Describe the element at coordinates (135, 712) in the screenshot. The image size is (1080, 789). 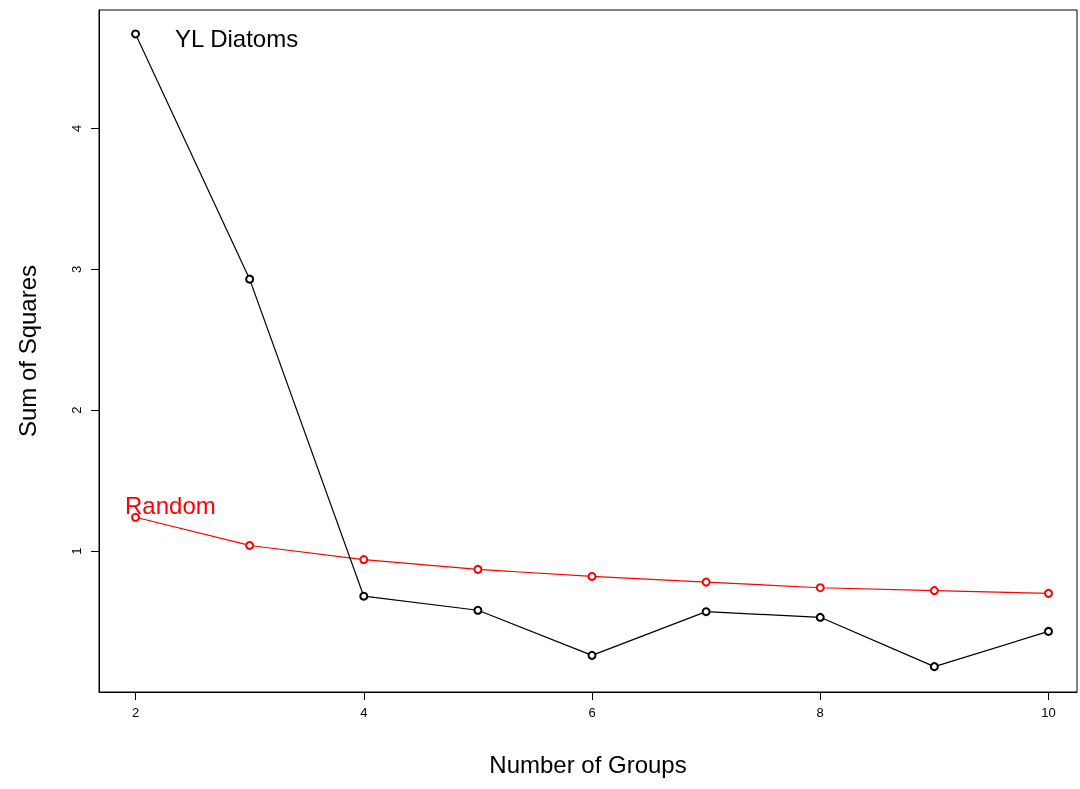
I see `x-tick-label: 2` at that location.